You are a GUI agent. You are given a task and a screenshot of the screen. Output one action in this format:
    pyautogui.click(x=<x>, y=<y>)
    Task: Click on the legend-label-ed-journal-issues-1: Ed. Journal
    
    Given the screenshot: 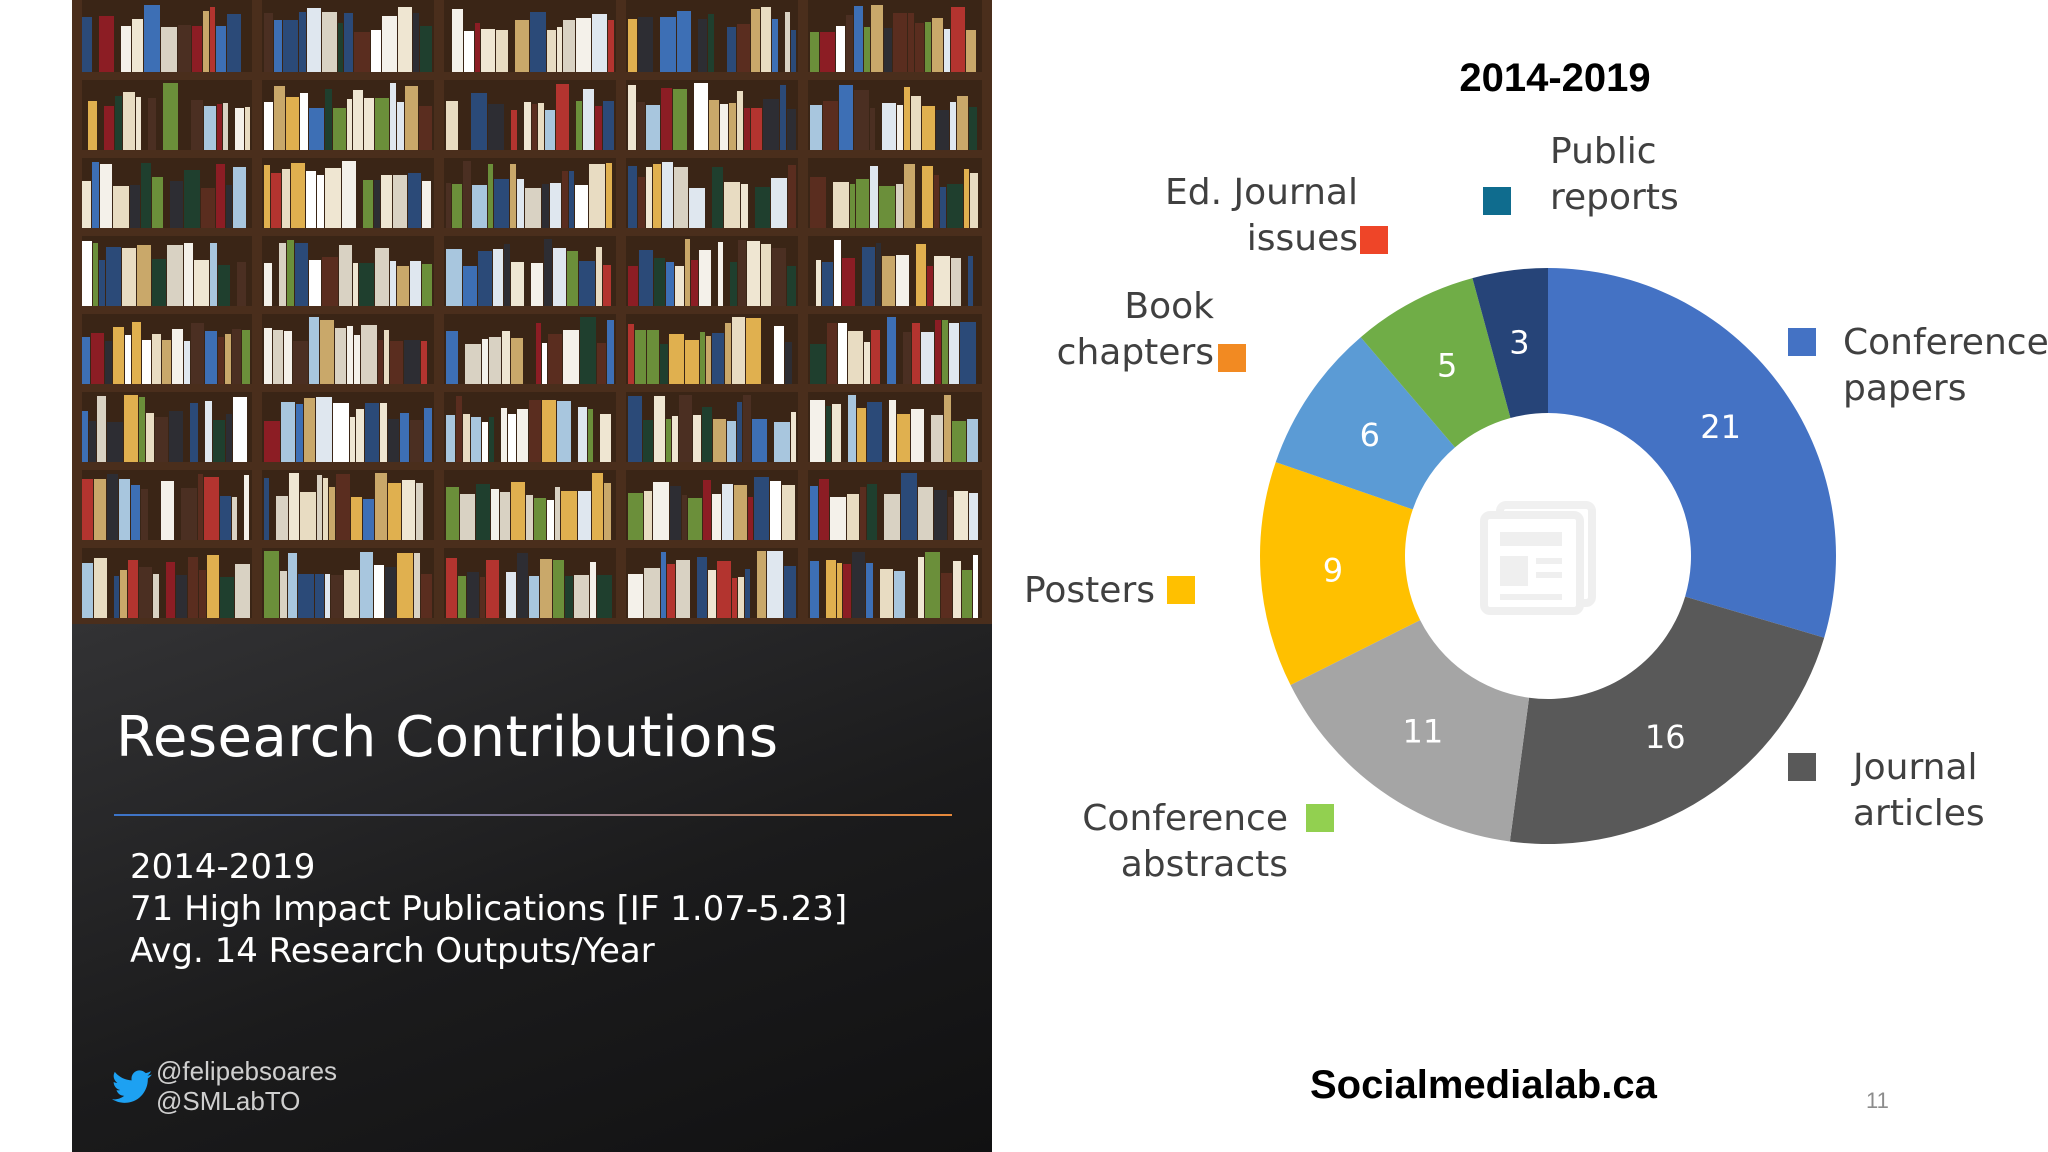 What is the action you would take?
    pyautogui.click(x=1261, y=192)
    